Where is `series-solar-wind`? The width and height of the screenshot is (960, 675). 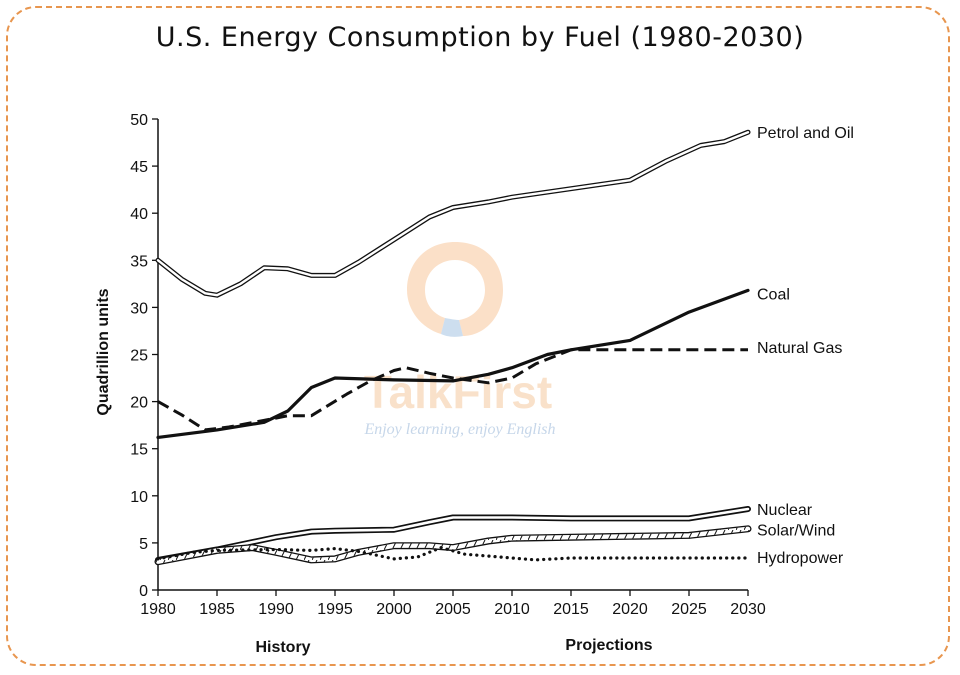 series-solar-wind is located at coordinates (453, 545).